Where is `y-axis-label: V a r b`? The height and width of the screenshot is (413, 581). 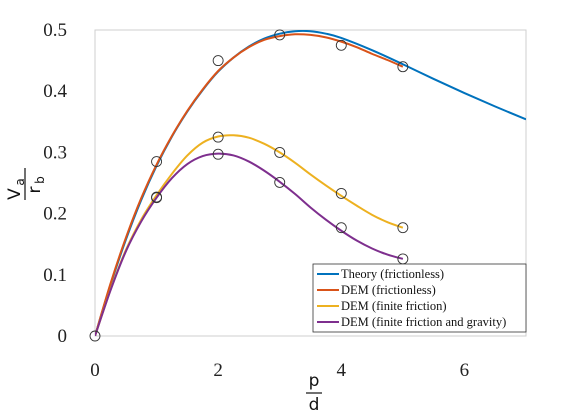
y-axis-label: V a r b is located at coordinates (26, 184).